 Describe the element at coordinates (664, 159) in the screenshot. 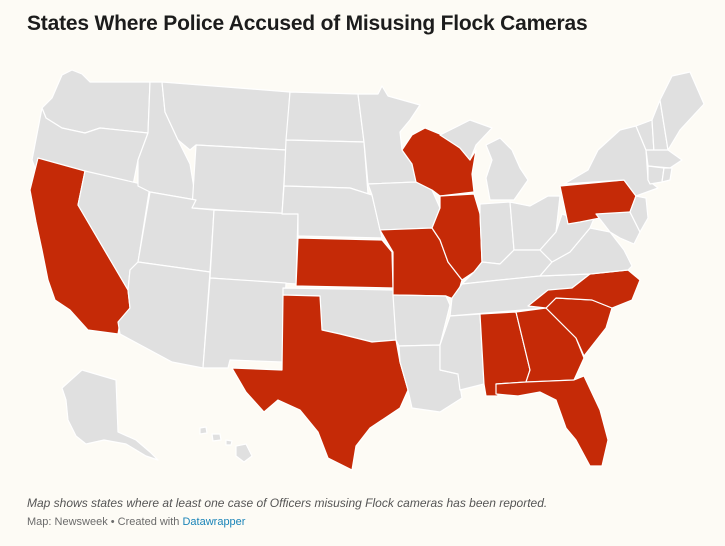

I see `state-massachusetts` at that location.